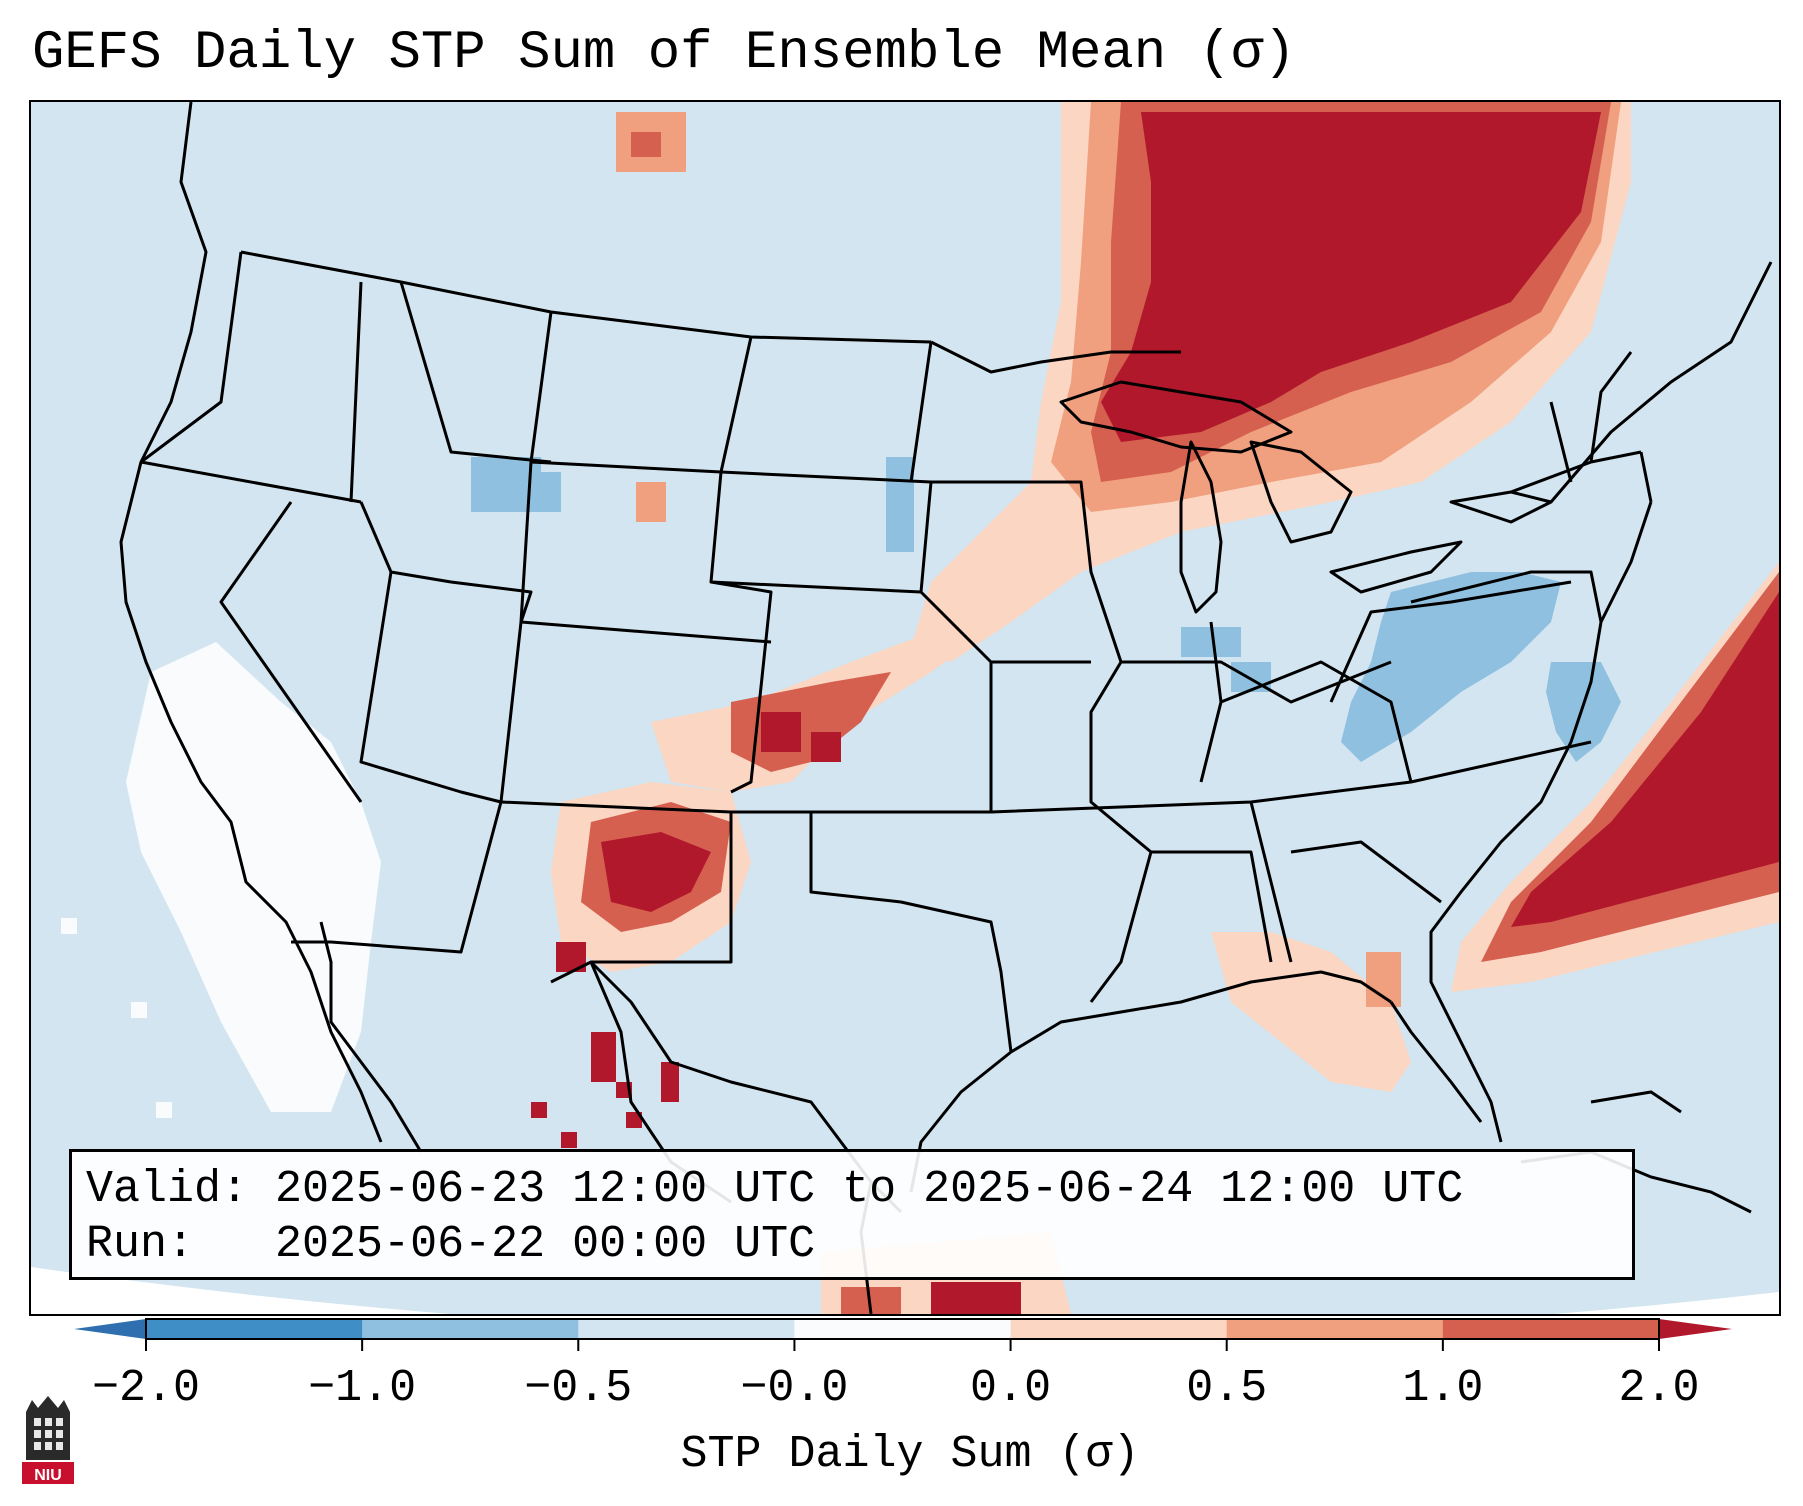 Image resolution: width=1803 pixels, height=1506 pixels. I want to click on logo-banner, so click(48, 1473).